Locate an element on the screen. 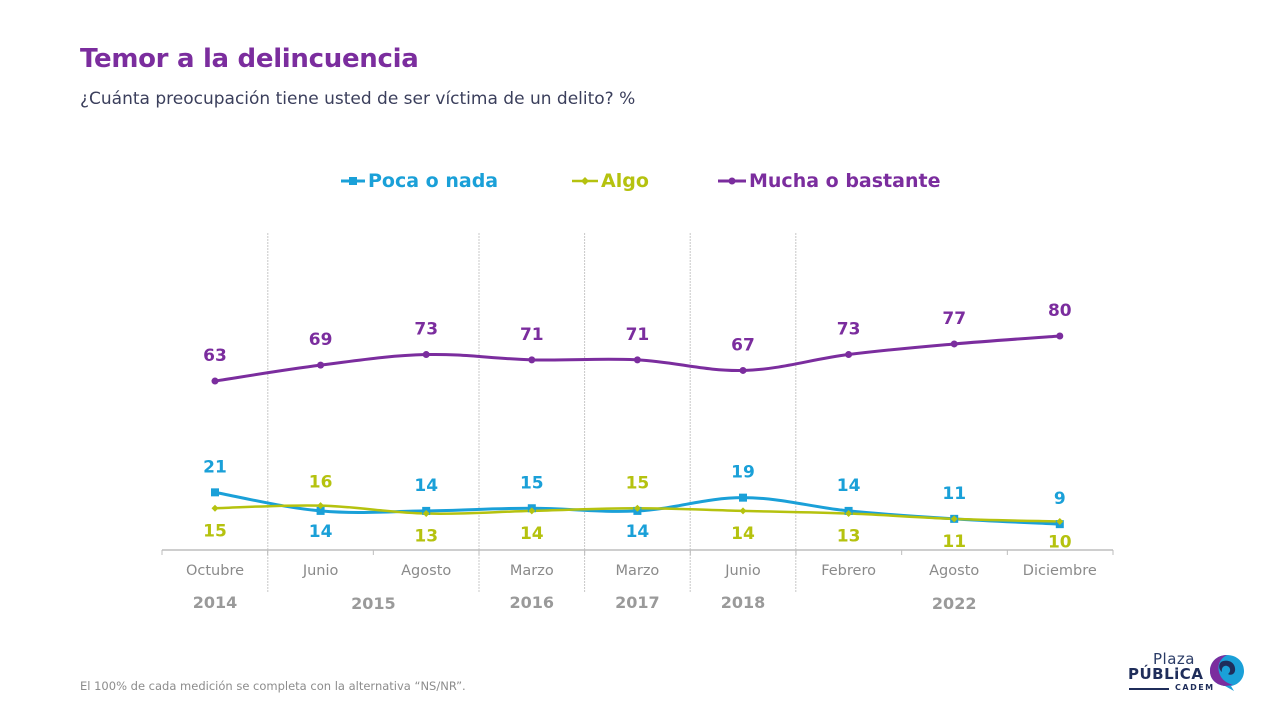 The width and height of the screenshot is (1274, 716). data-label-mucha: 67 is located at coordinates (743, 345).